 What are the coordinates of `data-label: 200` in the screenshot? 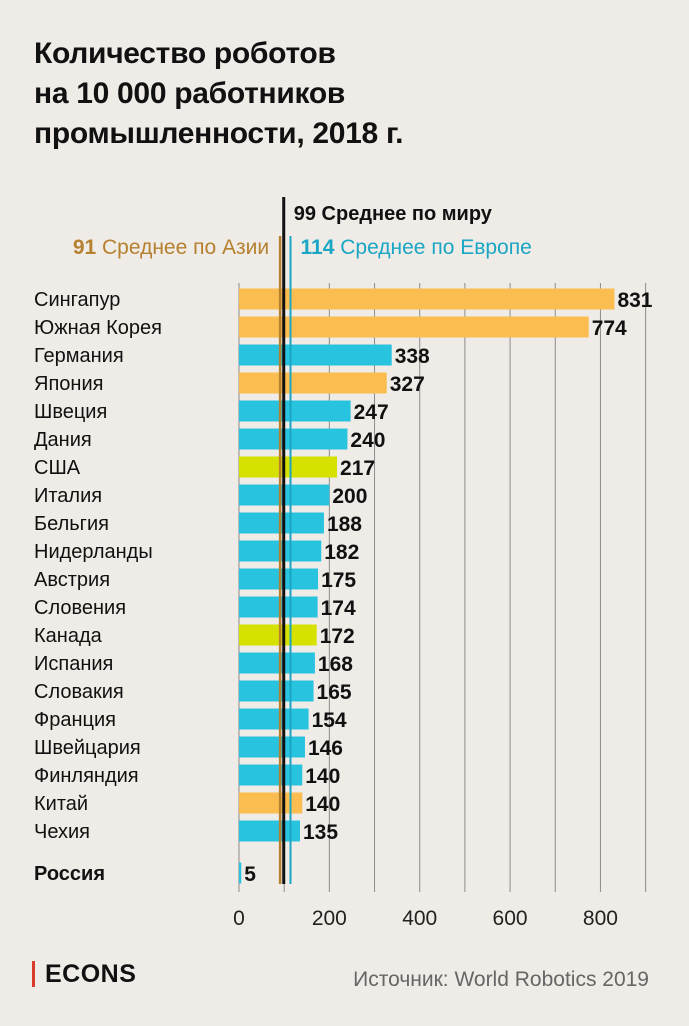 It's located at (349, 496).